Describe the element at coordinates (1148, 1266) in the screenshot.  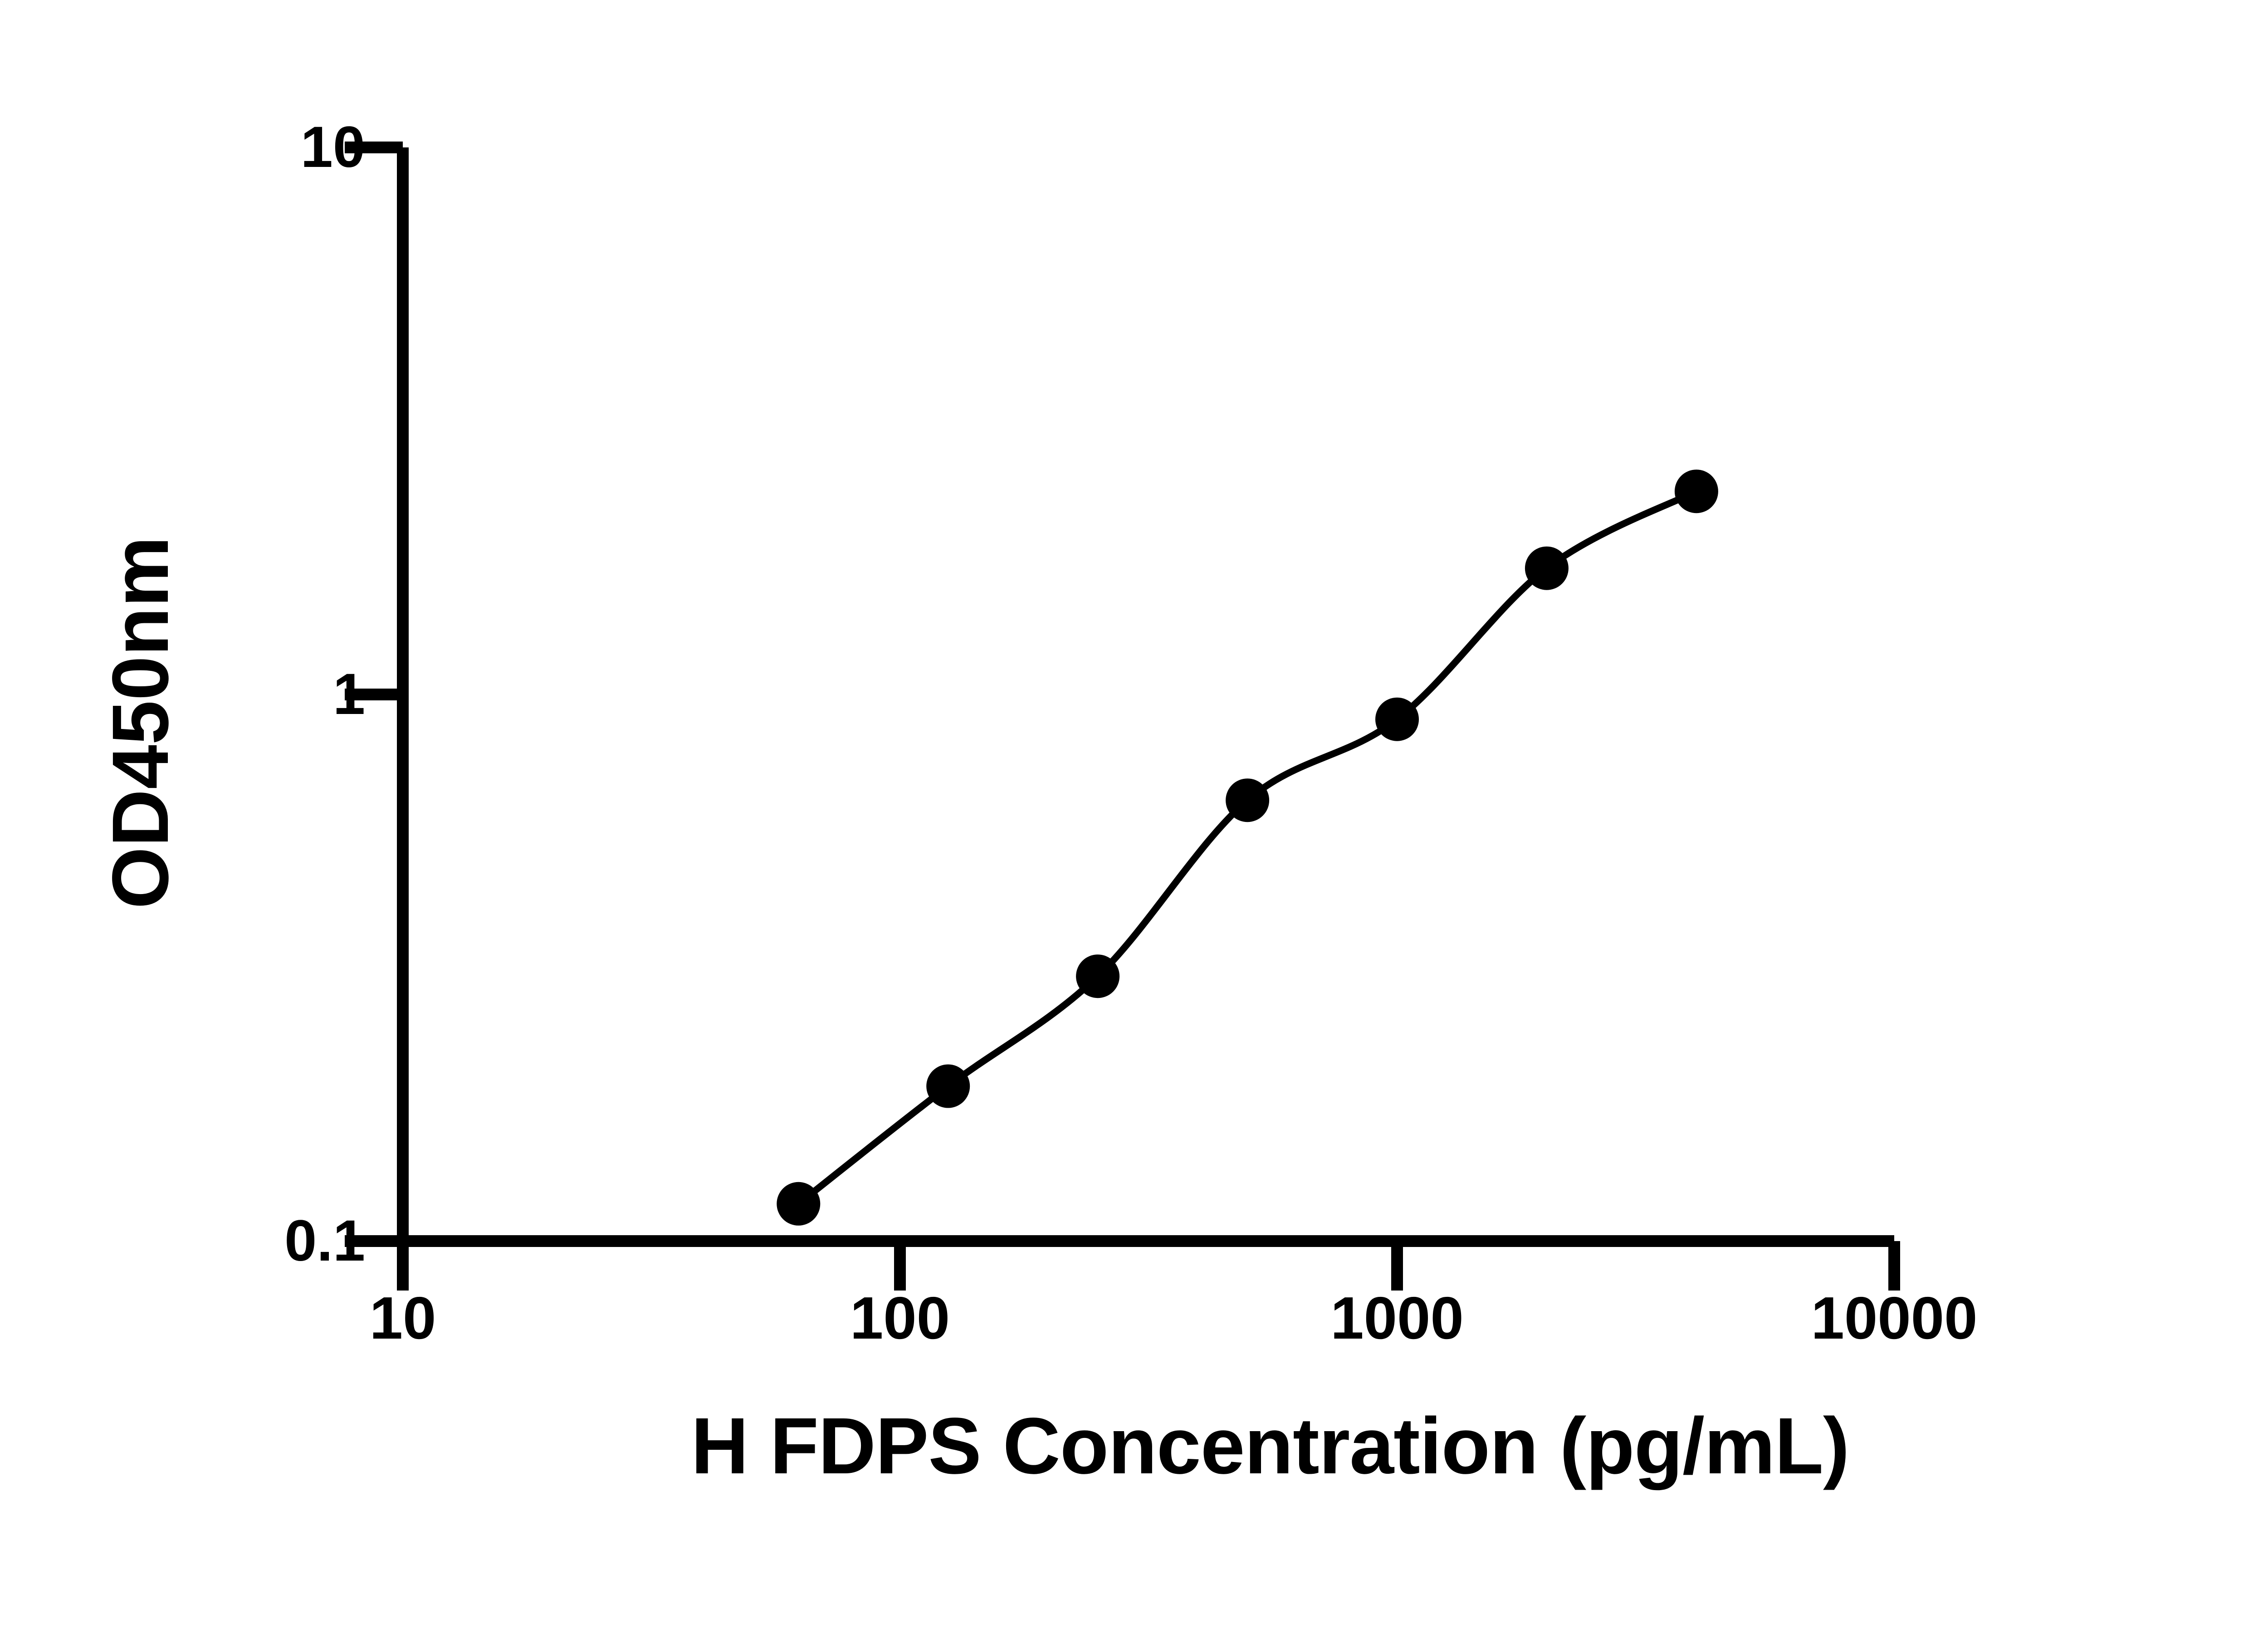
I see `x-axis-ticks` at that location.